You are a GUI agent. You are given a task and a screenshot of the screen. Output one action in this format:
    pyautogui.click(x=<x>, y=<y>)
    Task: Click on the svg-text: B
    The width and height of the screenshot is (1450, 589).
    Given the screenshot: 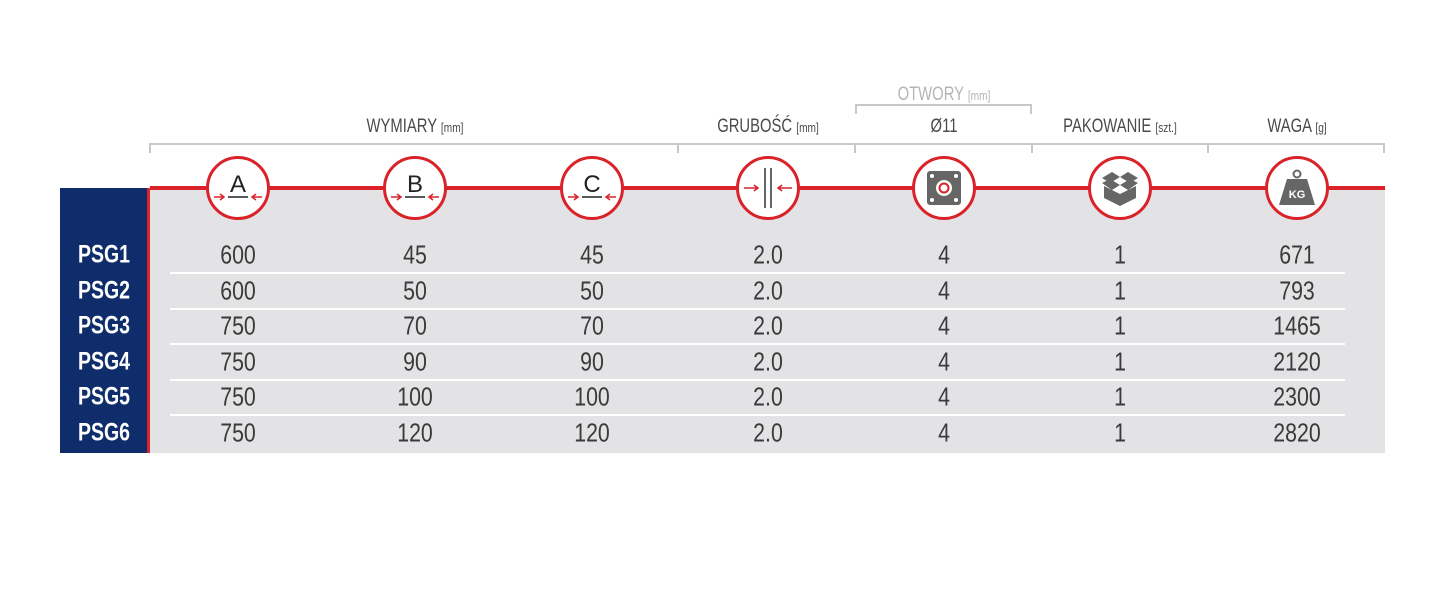 What is the action you would take?
    pyautogui.click(x=415, y=184)
    